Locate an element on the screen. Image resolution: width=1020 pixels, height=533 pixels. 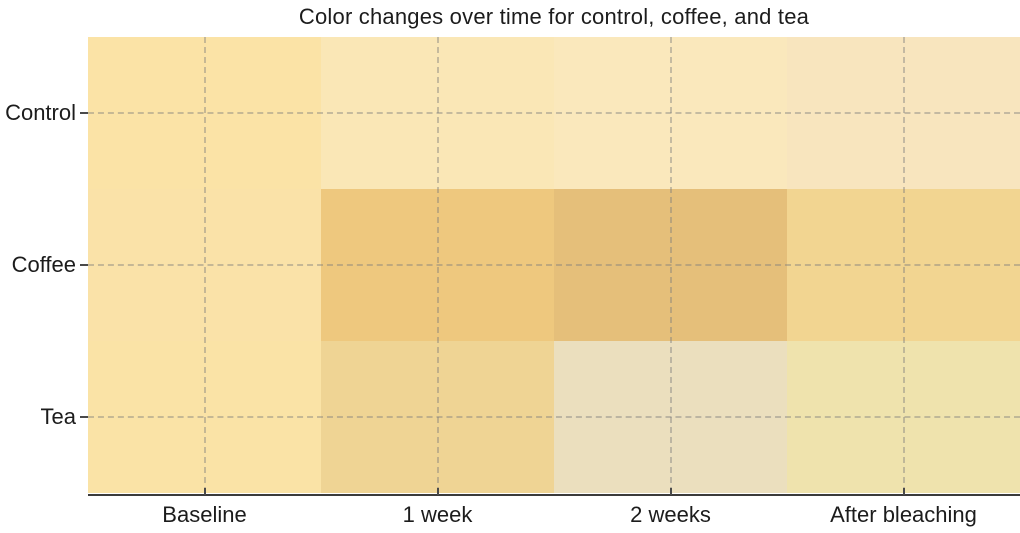
y-axis-label-control: Control is located at coordinates (40, 112).